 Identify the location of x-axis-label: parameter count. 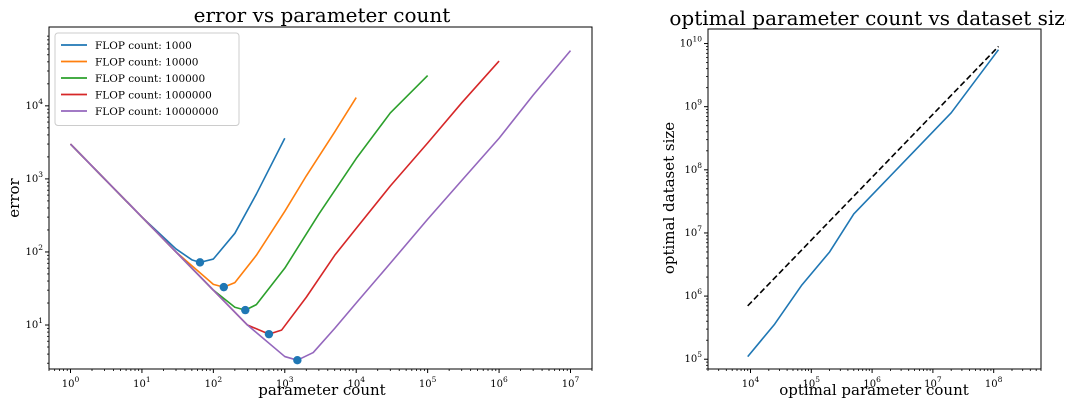
(321, 390).